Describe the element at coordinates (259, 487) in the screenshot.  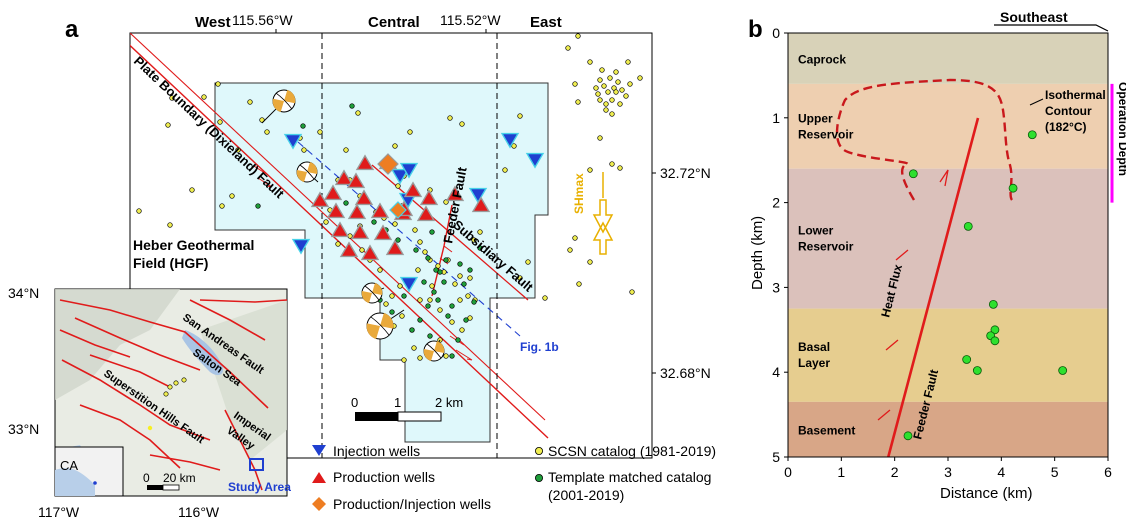
I see `study-area-label: Study Area` at that location.